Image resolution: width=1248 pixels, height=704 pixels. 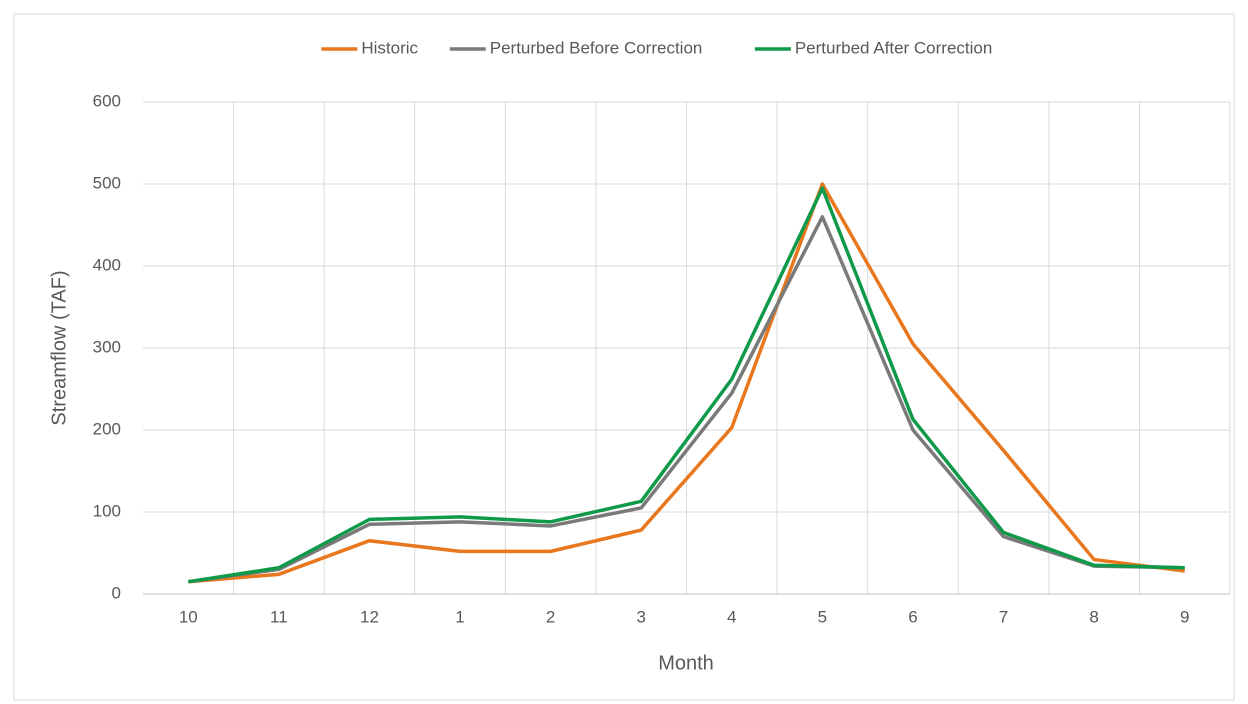 I want to click on x-tick-label: 12, so click(x=369, y=616).